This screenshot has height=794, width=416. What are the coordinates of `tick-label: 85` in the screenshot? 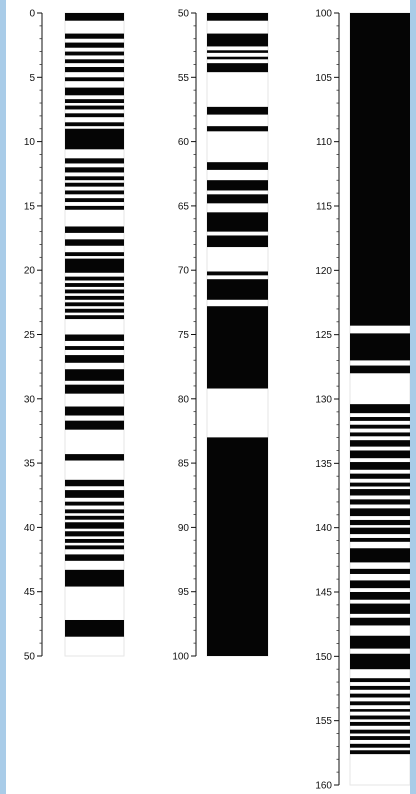 It's located at (184, 464).